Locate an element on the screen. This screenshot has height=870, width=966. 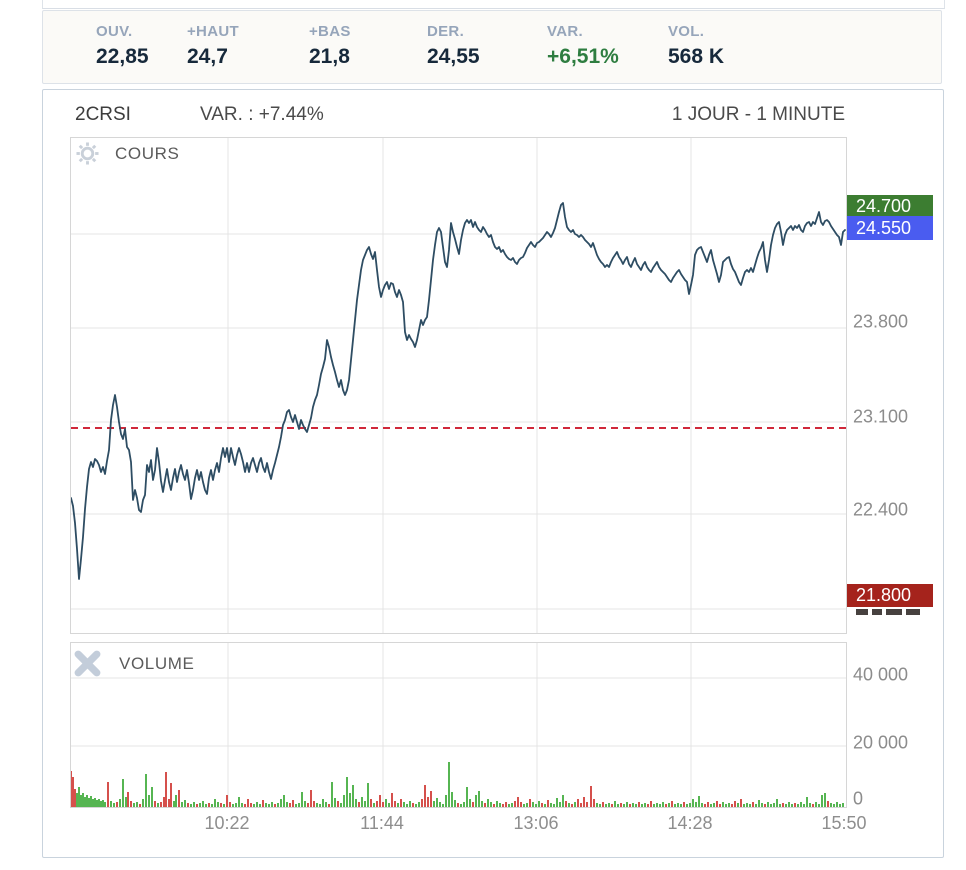
price-pane-tag: COURS is located at coordinates (127, 153).